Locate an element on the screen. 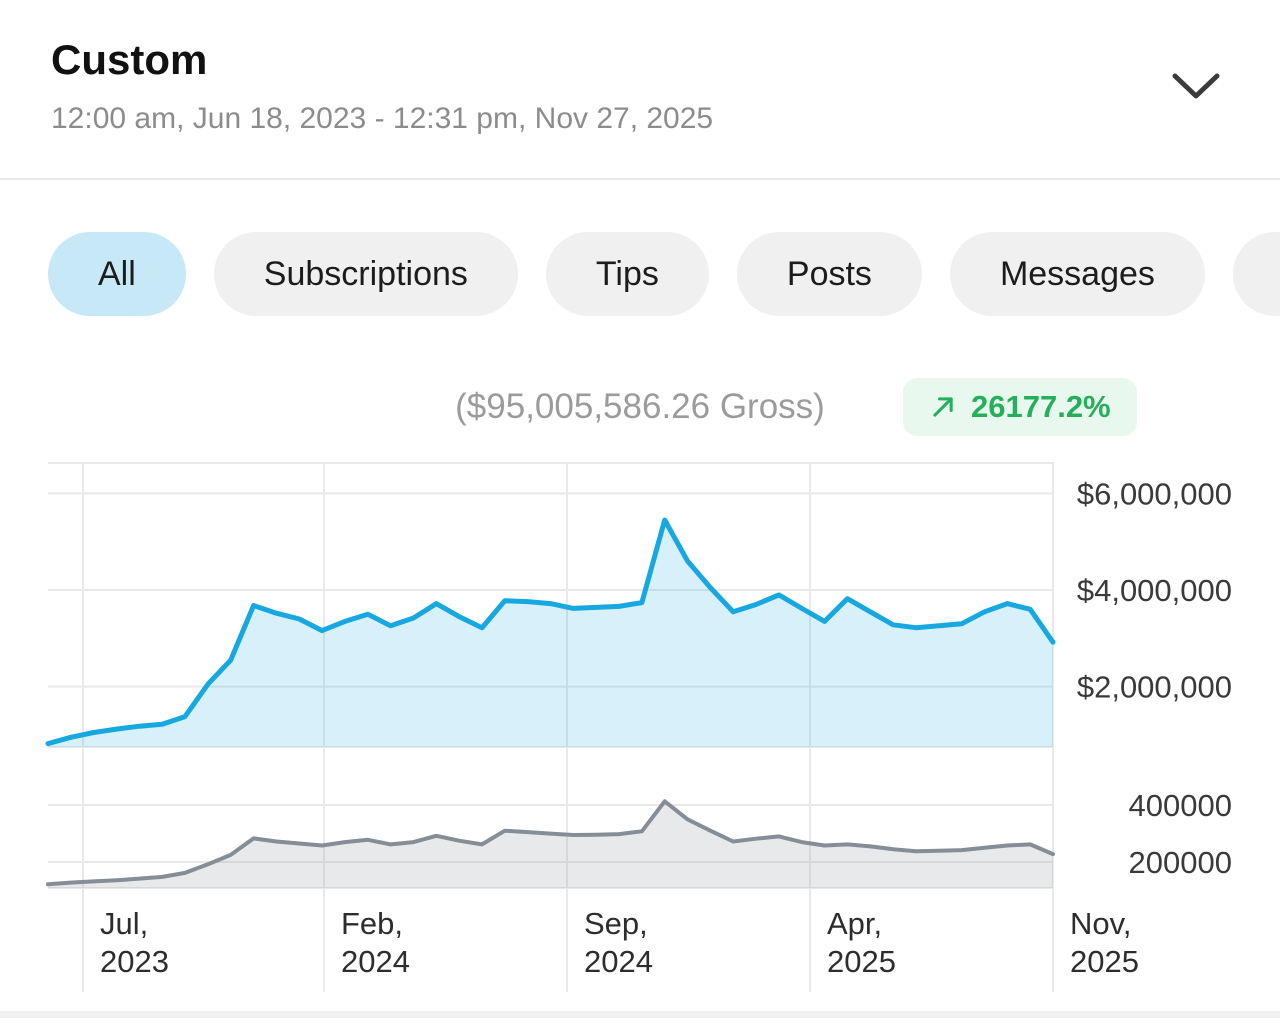 The width and height of the screenshot is (1280, 1019). x-axis-tick-label: Nov, is located at coordinates (1100, 923).